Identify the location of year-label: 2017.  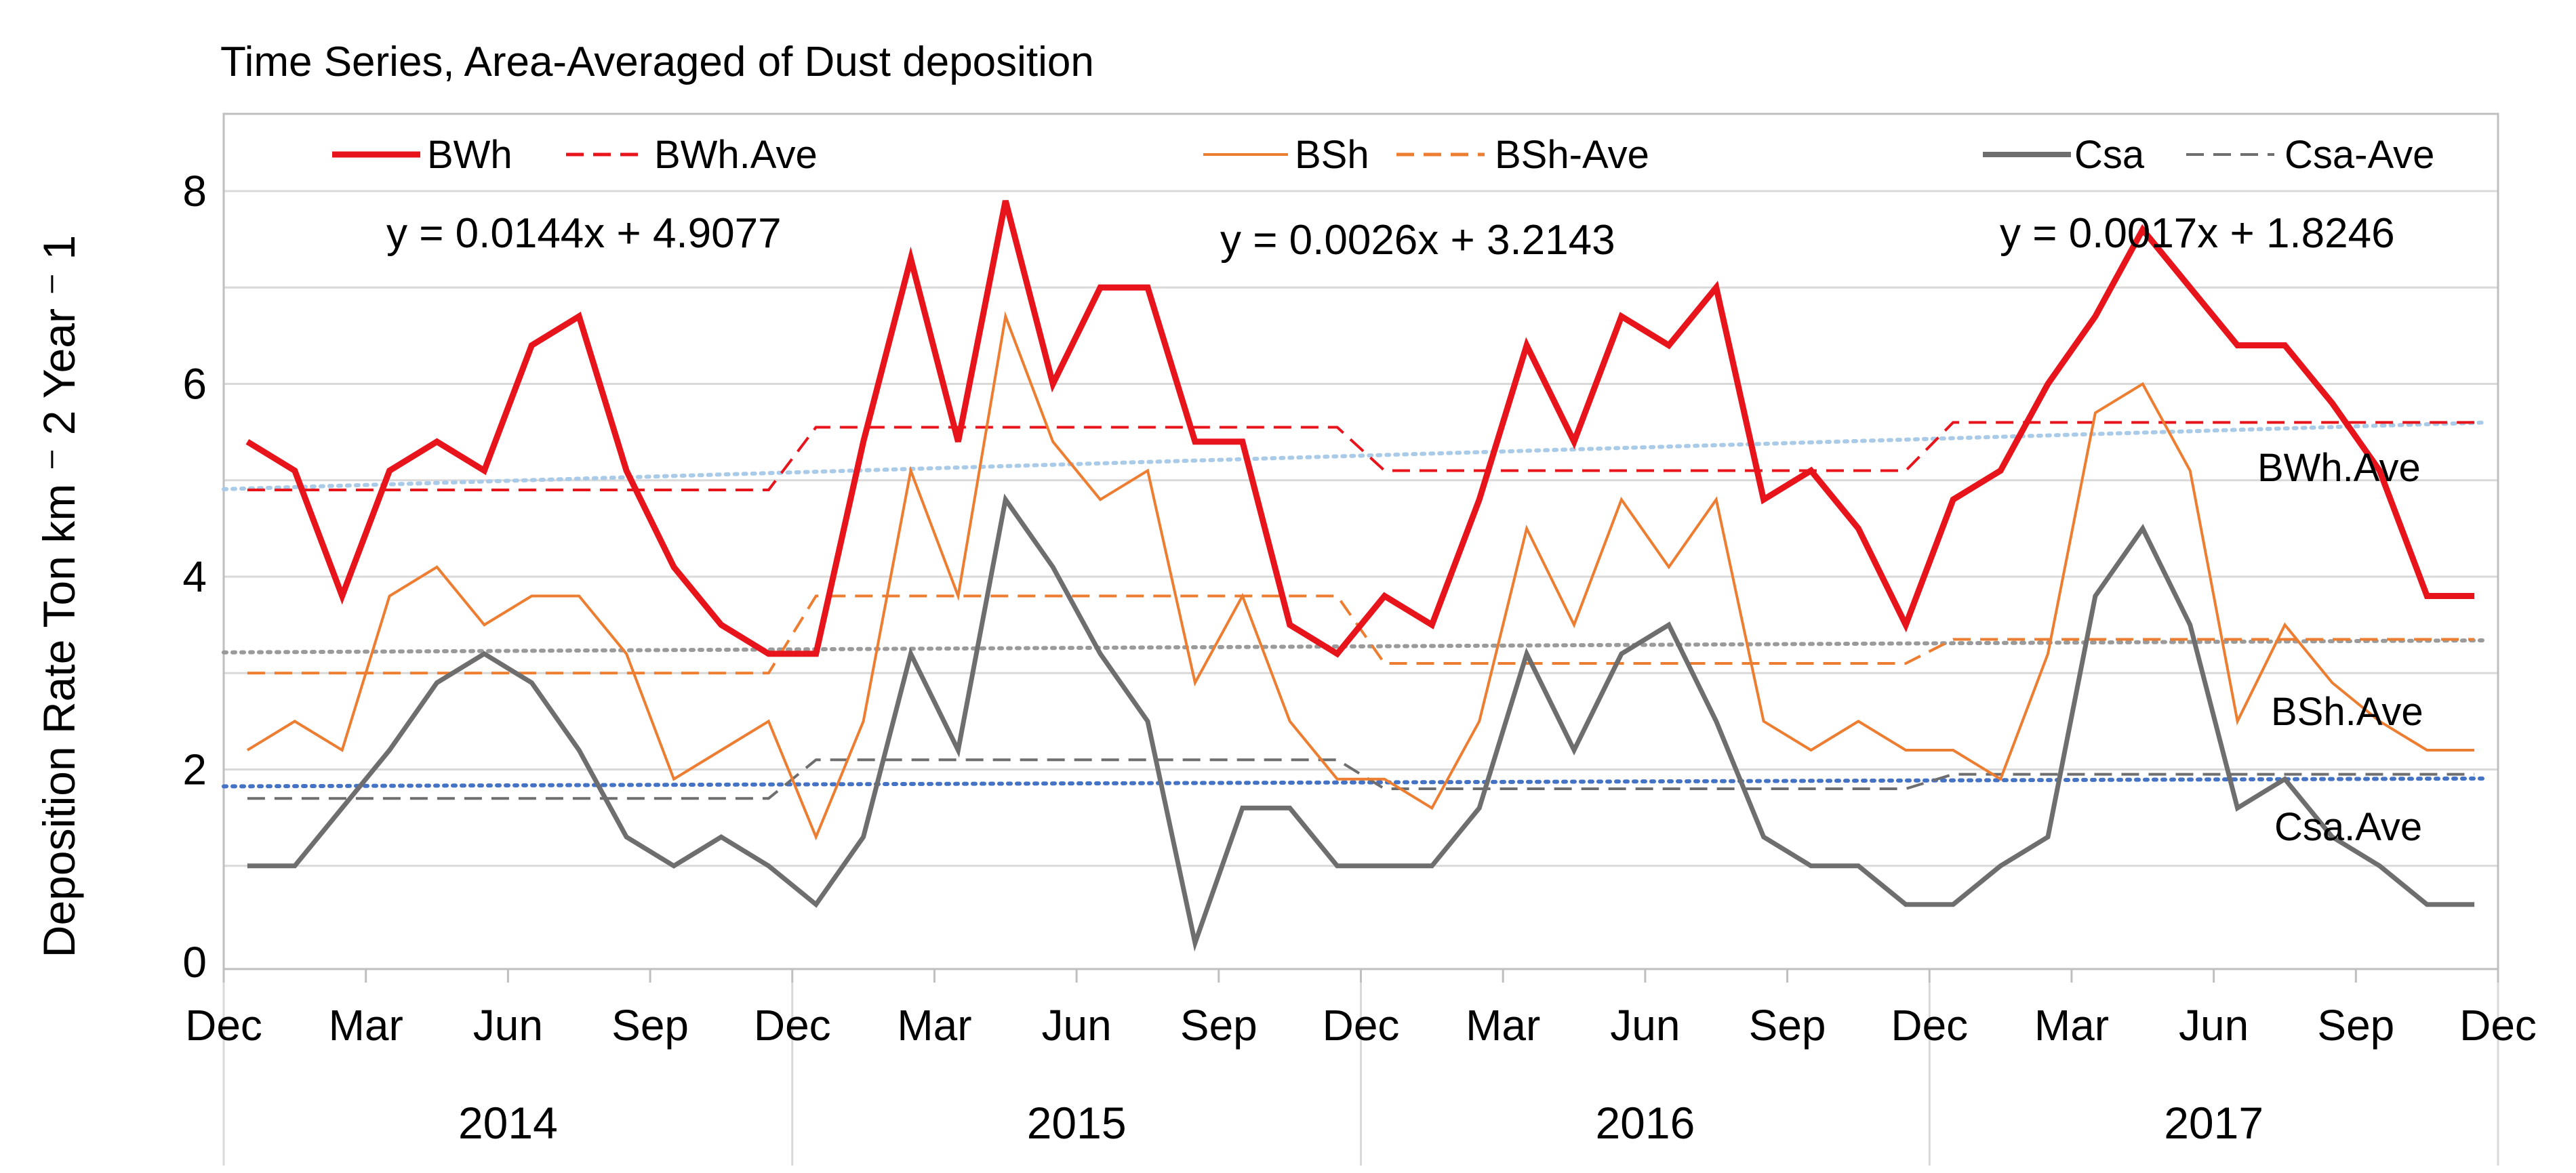
(2213, 1123).